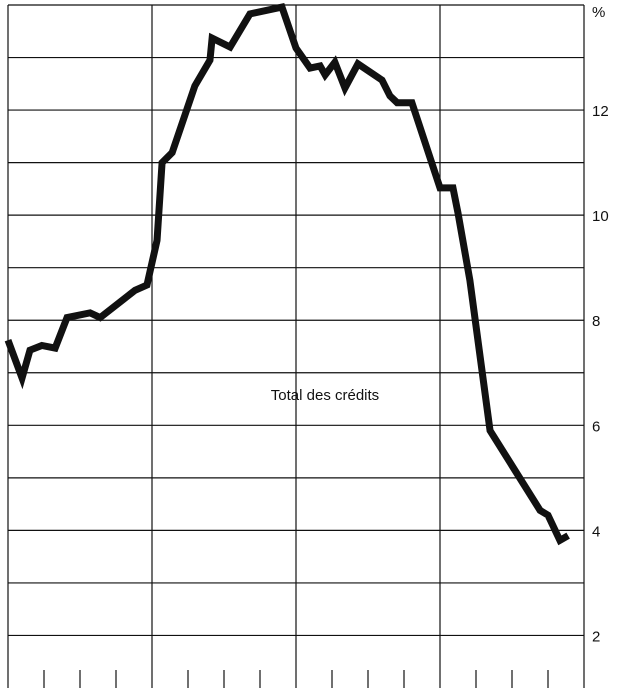  I want to click on y-tick-label: 8, so click(596, 321).